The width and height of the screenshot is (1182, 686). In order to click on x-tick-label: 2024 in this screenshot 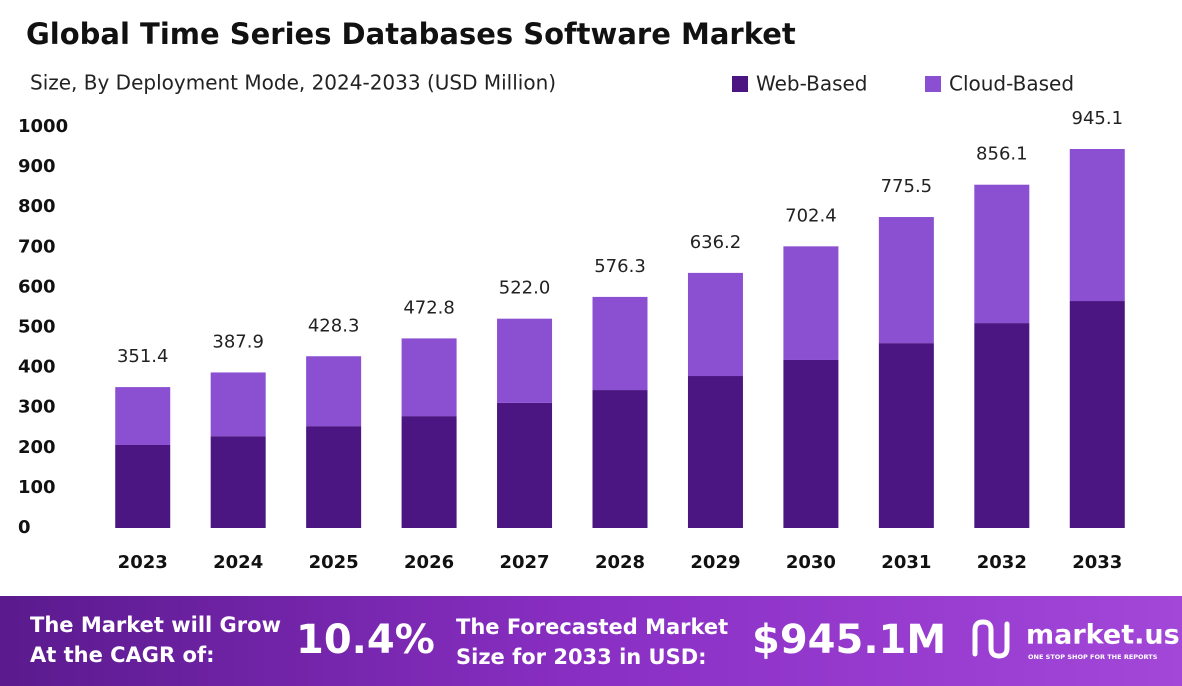, I will do `click(238, 562)`.